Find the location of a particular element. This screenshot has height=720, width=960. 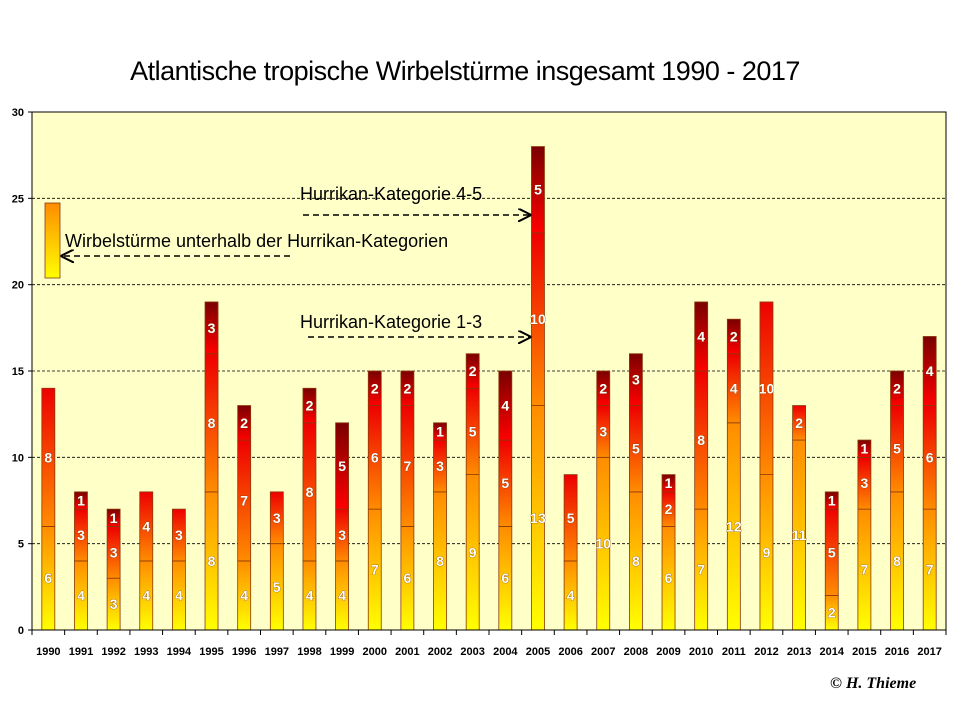

x-tick-label: 2007 is located at coordinates (603, 652).